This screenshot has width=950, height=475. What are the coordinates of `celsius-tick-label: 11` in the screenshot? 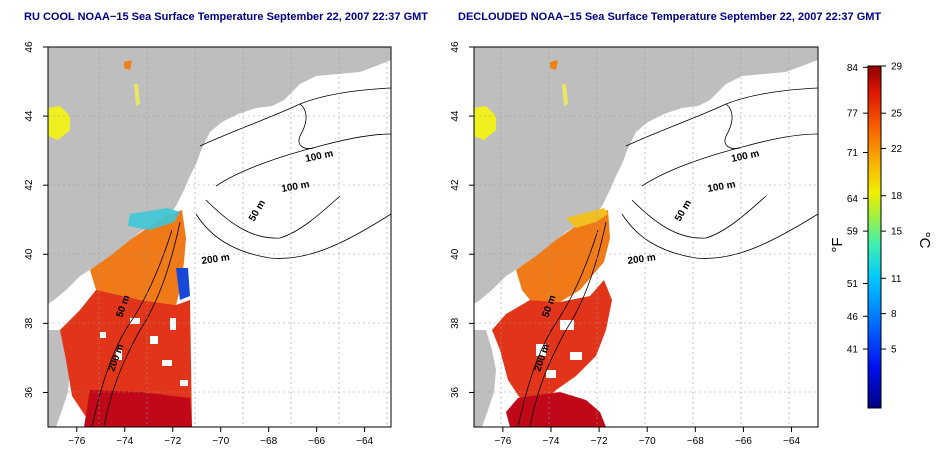 It's located at (896, 279).